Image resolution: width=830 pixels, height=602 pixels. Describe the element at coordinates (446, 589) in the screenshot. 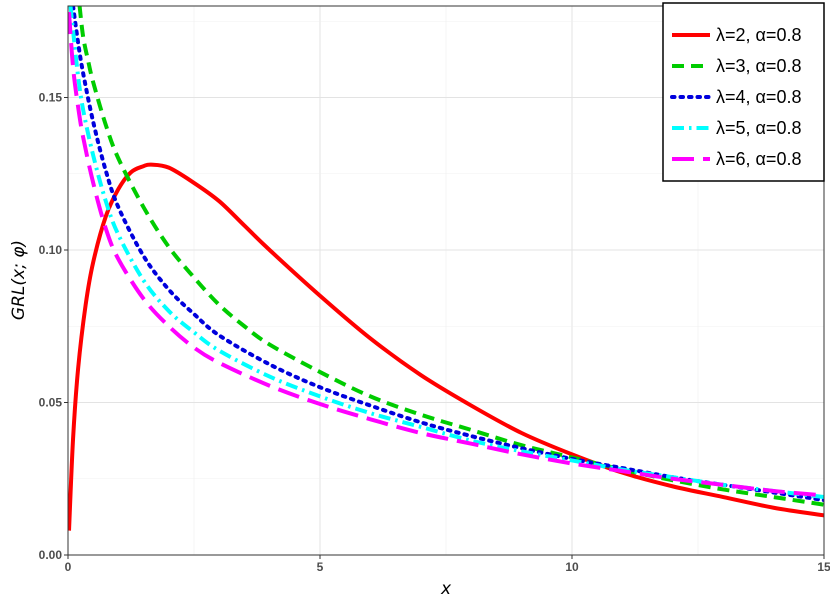

I see `x-axis-title: x` at that location.